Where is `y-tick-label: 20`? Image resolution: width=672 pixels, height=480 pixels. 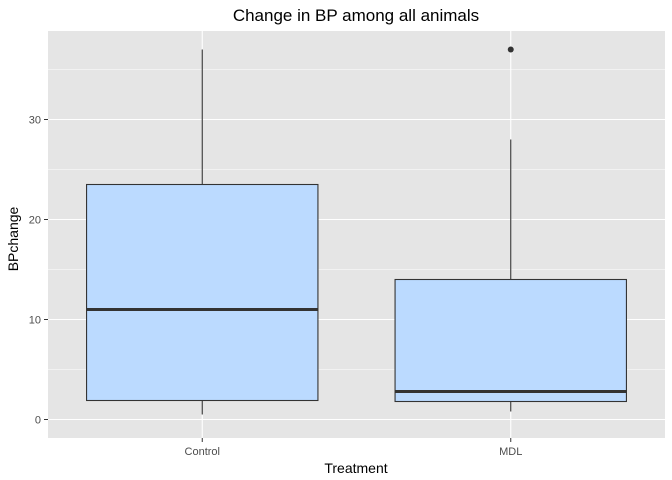 y-tick-label: 20 is located at coordinates (35, 221).